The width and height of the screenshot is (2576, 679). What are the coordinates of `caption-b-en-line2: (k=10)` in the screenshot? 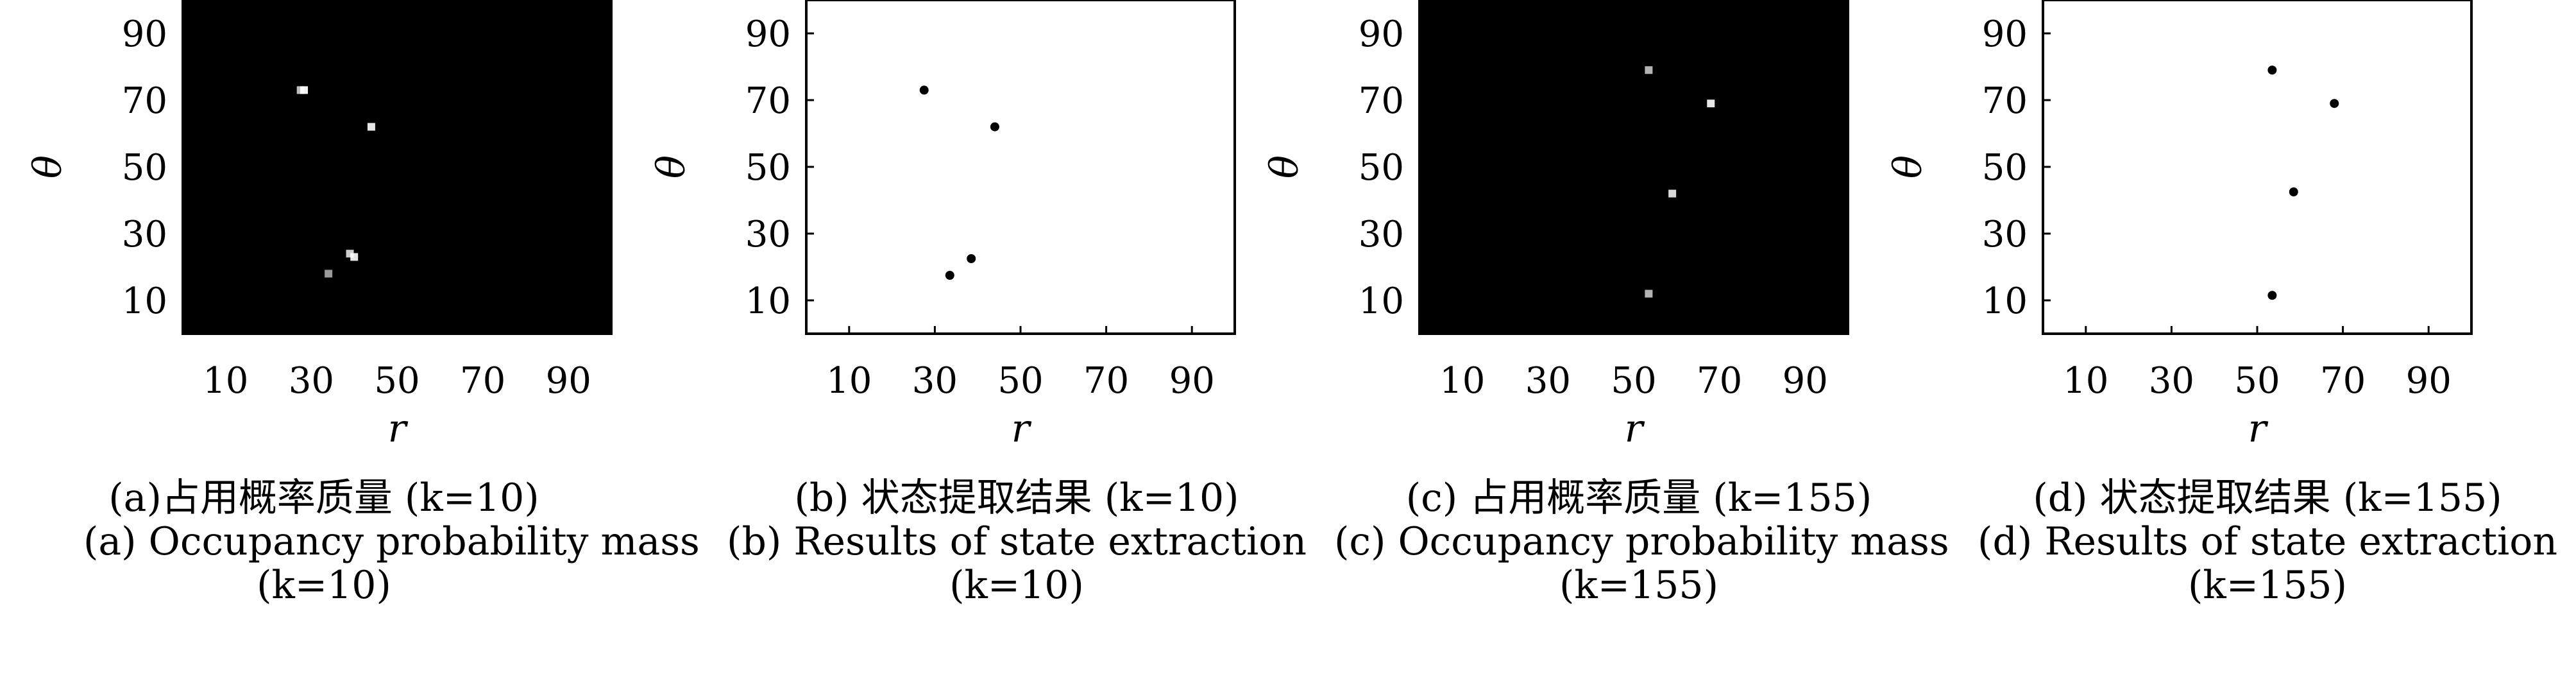 It's located at (1016, 585).